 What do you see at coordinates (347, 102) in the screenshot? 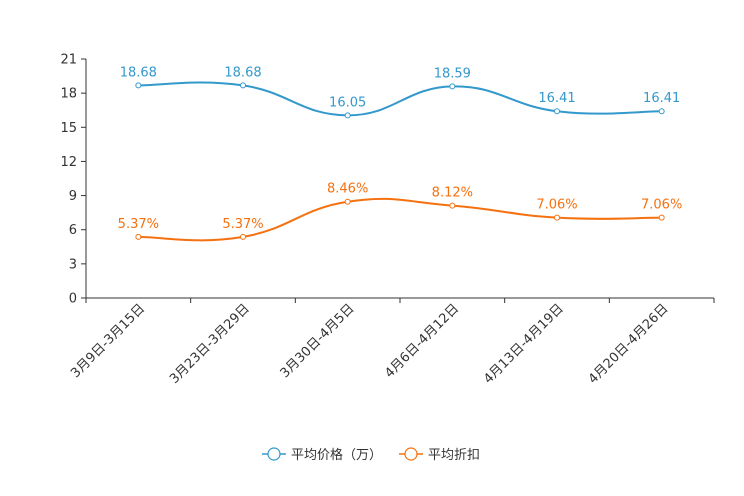
I see `data-label: 16.05` at bounding box center [347, 102].